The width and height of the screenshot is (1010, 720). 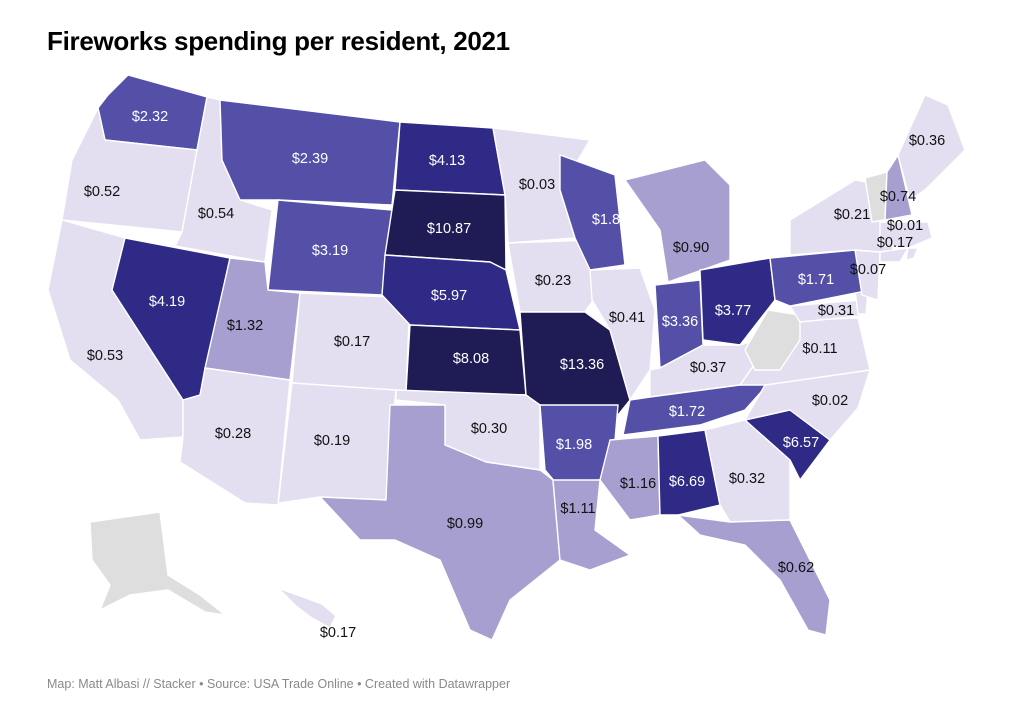 I want to click on state-value-label-sd: $10.87, so click(x=449, y=229).